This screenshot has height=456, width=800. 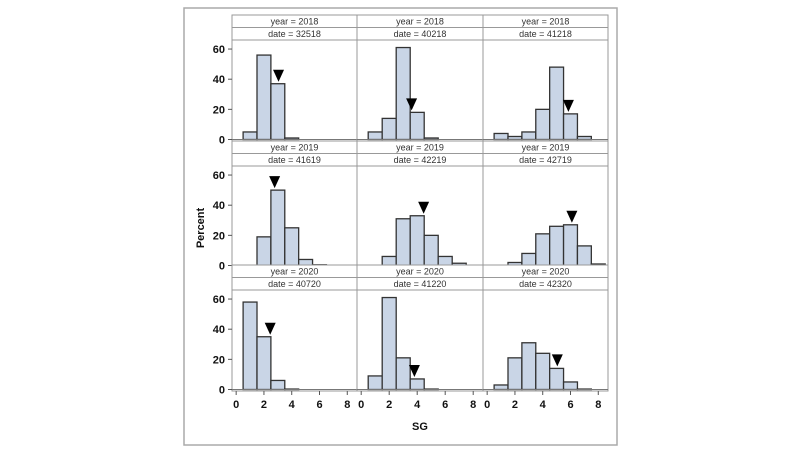 I want to click on panel: year = 2019 date = 42219, so click(x=420, y=204).